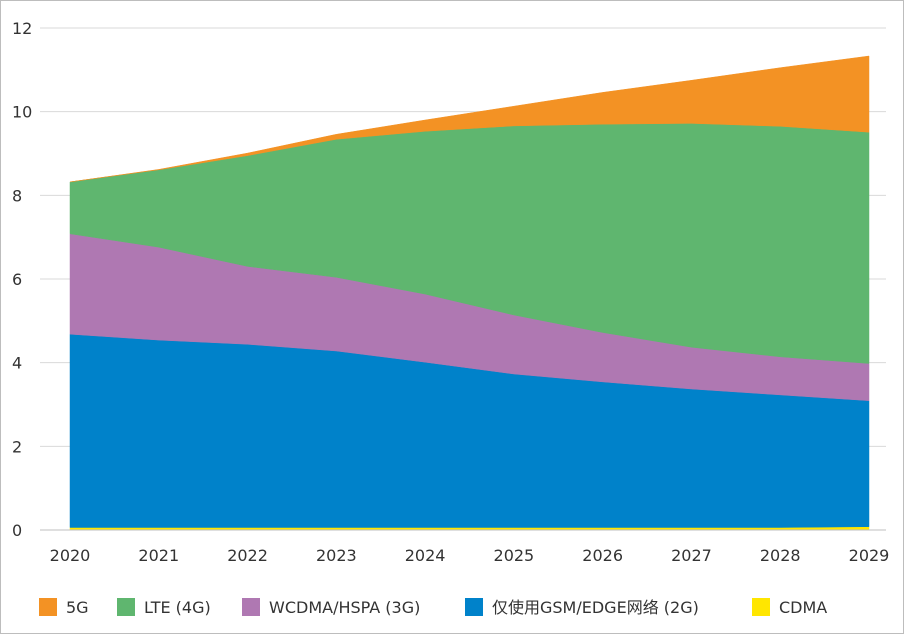 This screenshot has width=904, height=634. Describe the element at coordinates (336, 555) in the screenshot. I see `x-tick-label: 2023` at that location.